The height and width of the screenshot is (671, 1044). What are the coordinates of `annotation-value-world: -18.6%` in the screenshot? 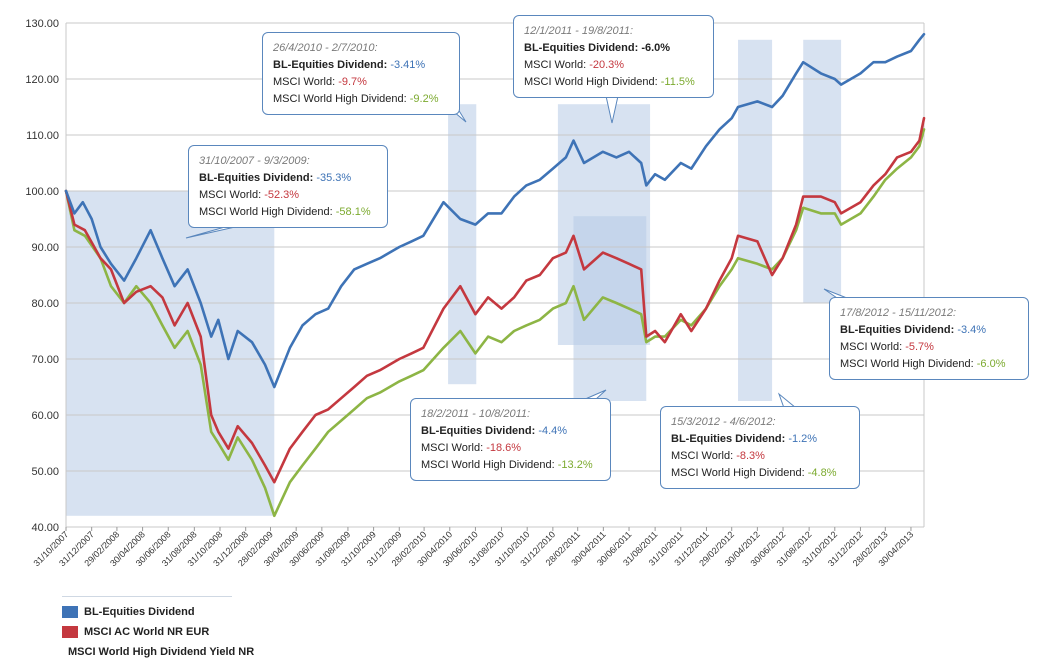 It's located at (504, 448).